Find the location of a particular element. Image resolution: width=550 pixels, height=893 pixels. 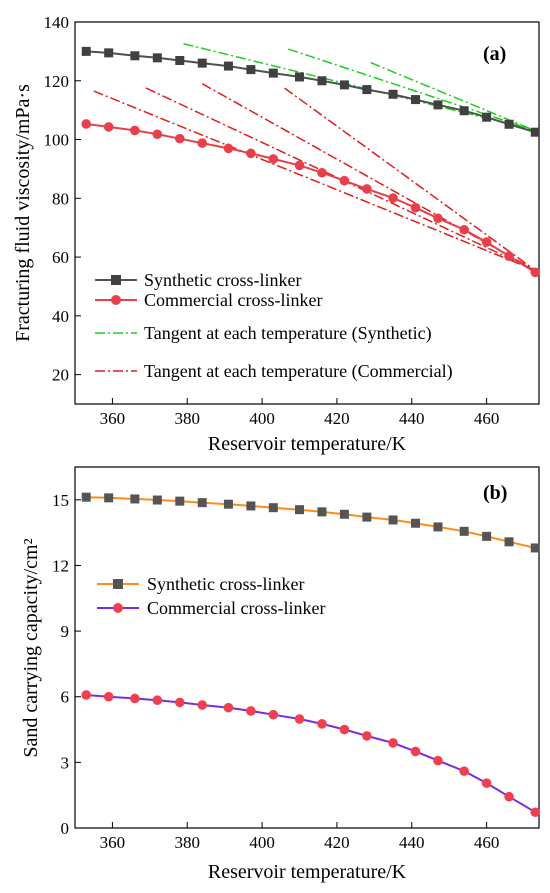

panel-a-legend-label-synthetic: Synthetic cross-linker is located at coordinates (222, 280).